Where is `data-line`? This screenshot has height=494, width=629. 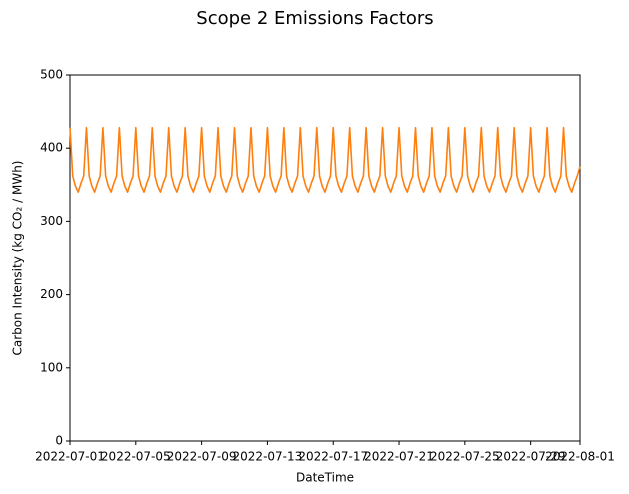
data-line is located at coordinates (325, 159).